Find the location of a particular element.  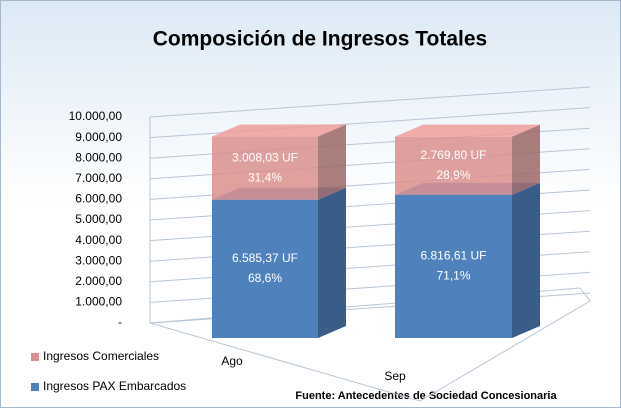

y-tick-label: 5.000,00 is located at coordinates (98, 219).